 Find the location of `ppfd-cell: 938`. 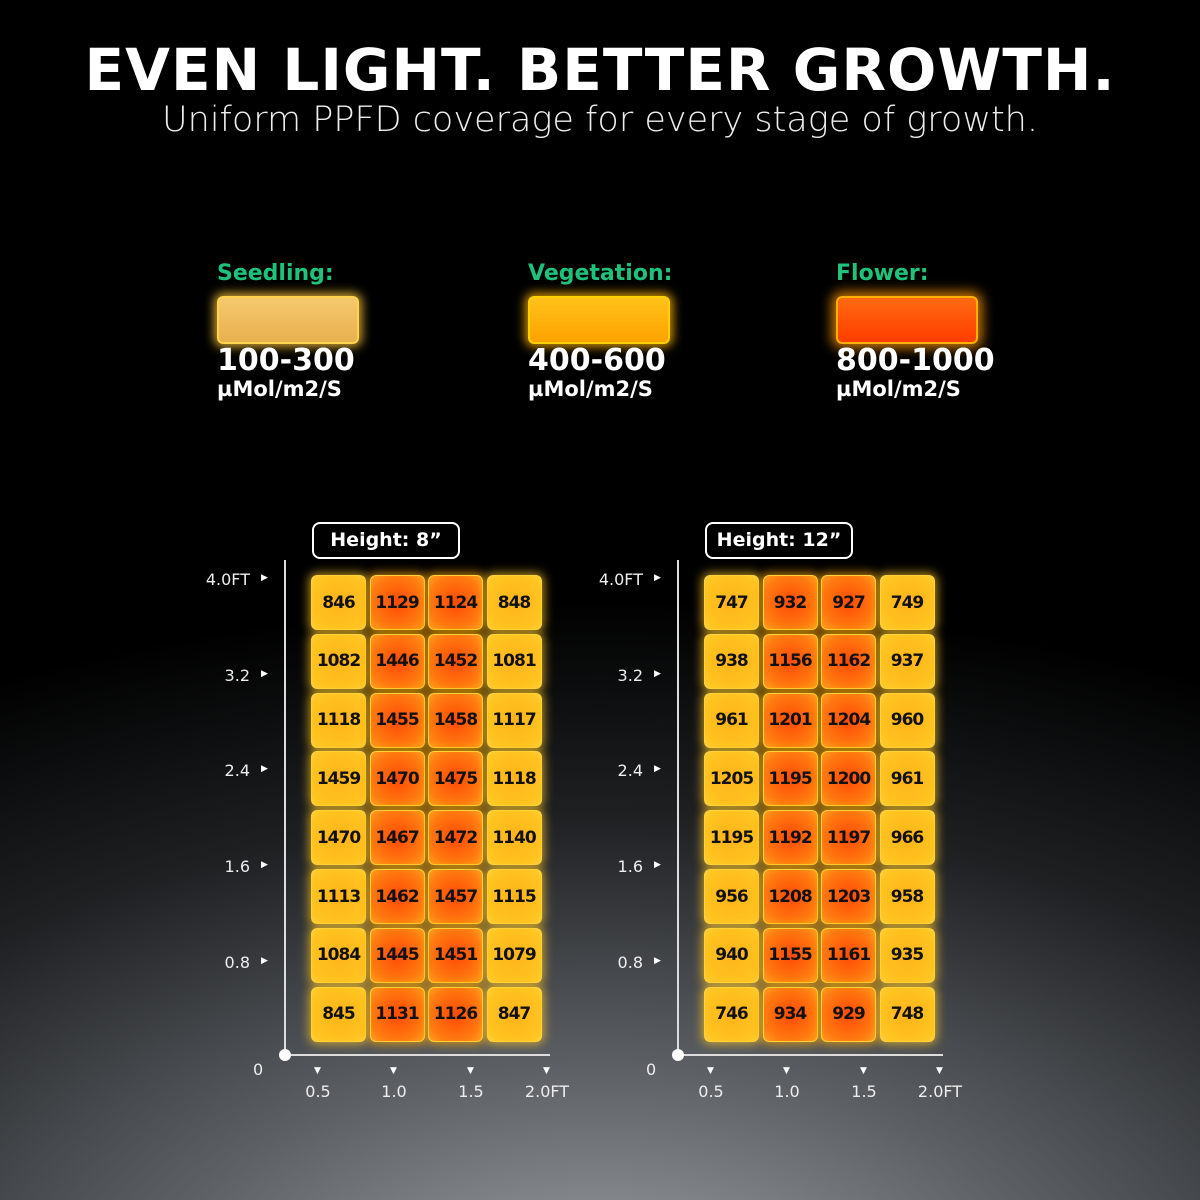

ppfd-cell: 938 is located at coordinates (731, 661).